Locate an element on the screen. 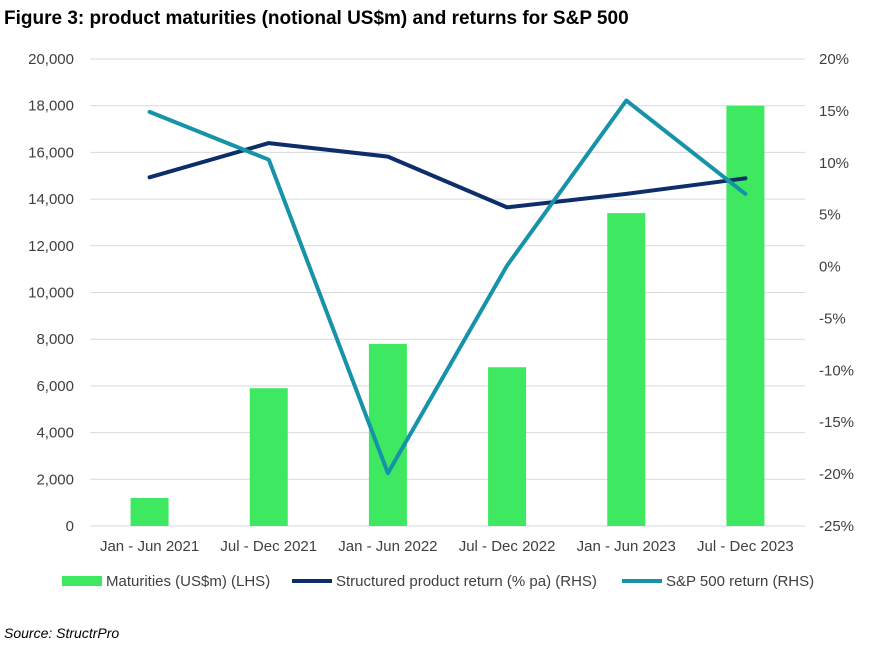 Image resolution: width=884 pixels, height=645 pixels. right-tick-label: -20% is located at coordinates (836, 474).